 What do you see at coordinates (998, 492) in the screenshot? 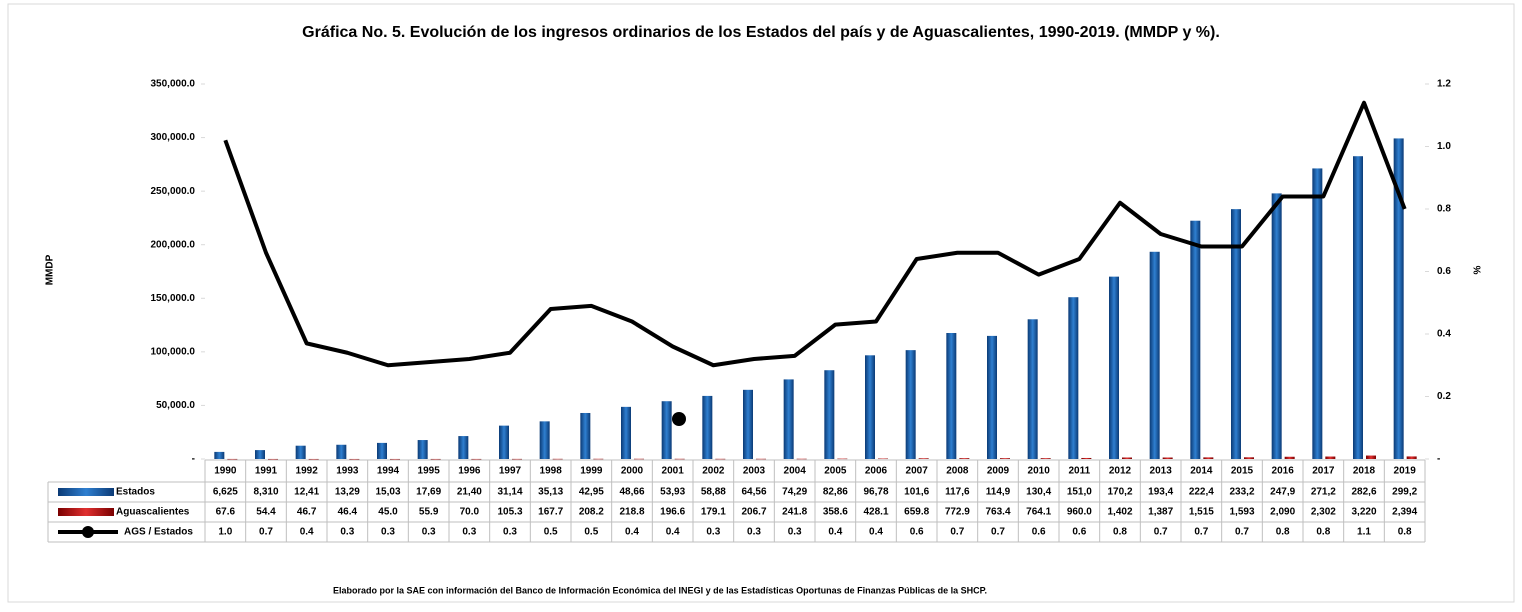
I see `table-value: 114,9` at bounding box center [998, 492].